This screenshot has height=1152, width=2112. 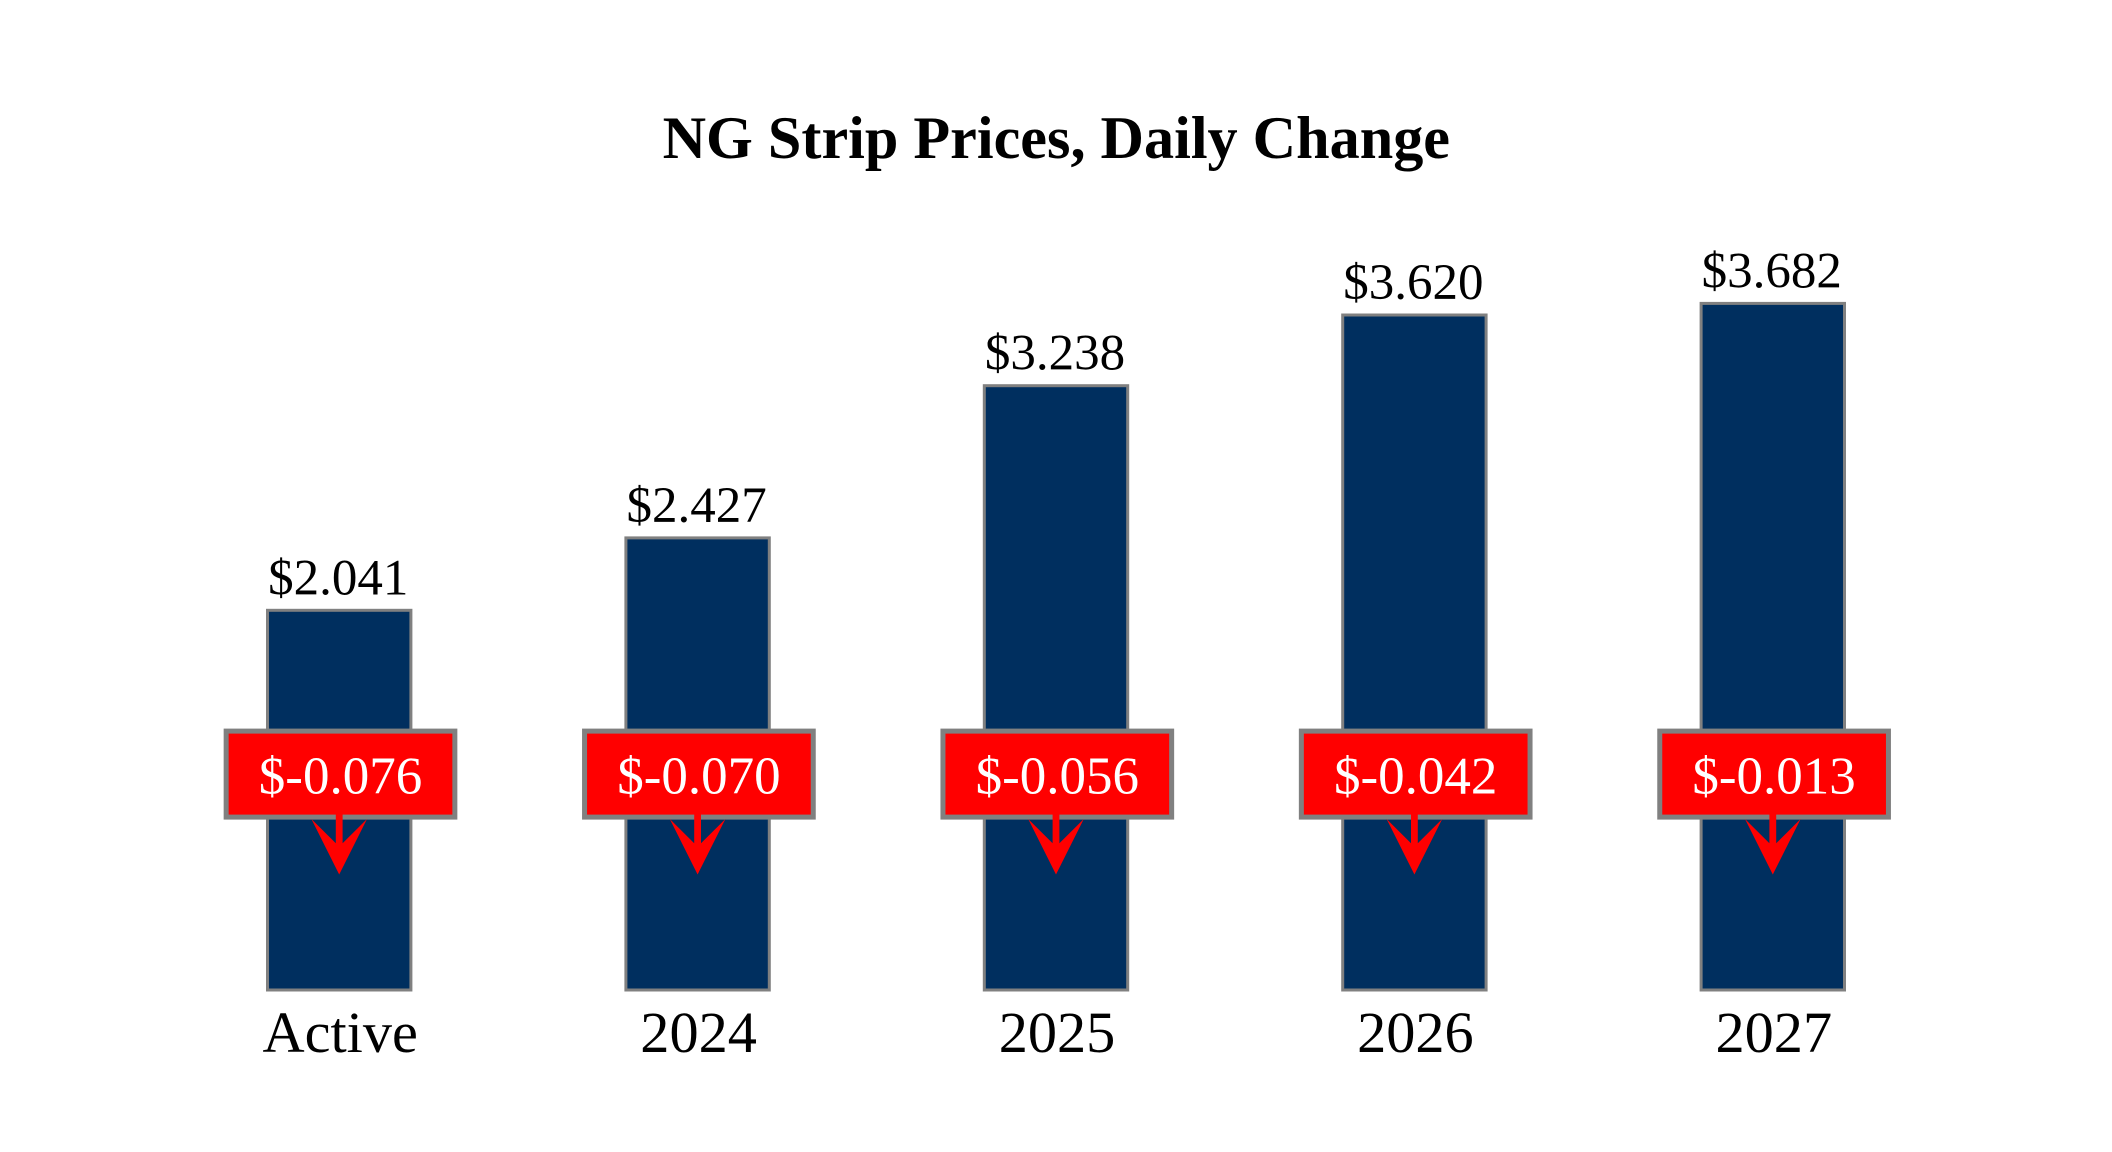 I want to click on svg-text: $-0.070, so click(x=698, y=777).